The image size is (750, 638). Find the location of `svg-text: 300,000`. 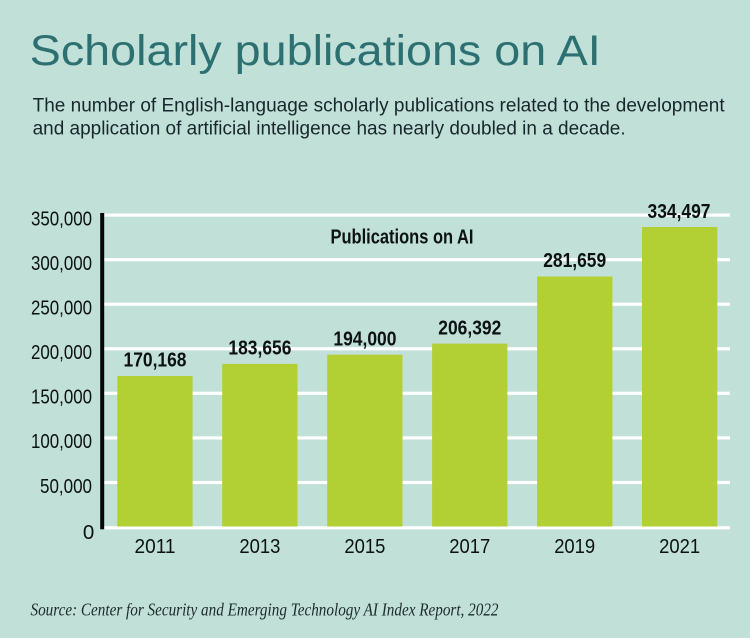

svg-text: 300,000 is located at coordinates (61, 263).